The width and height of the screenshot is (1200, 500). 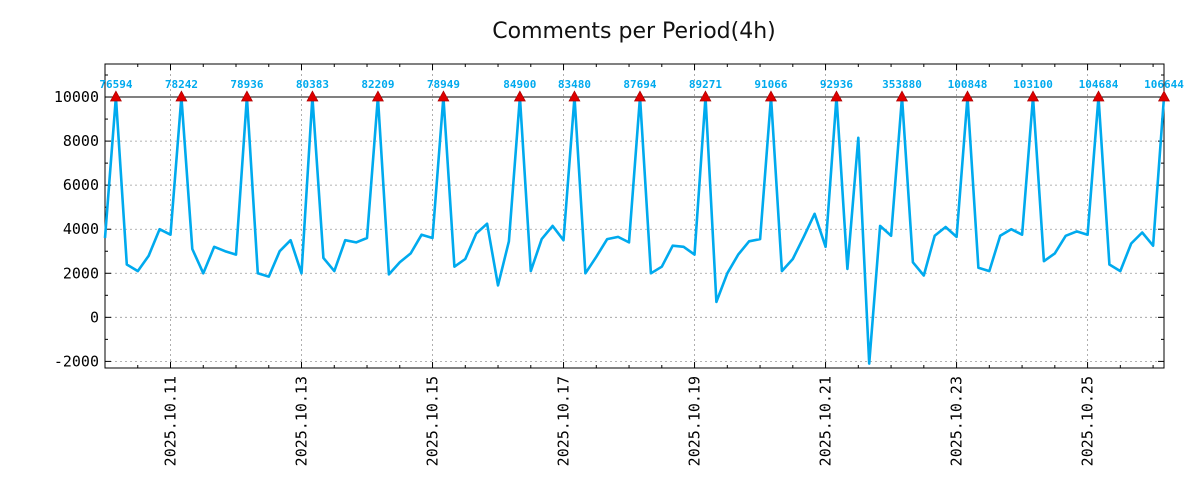 What do you see at coordinates (826, 421) in the screenshot?
I see `x-tick-label: 2025.10.21` at bounding box center [826, 421].